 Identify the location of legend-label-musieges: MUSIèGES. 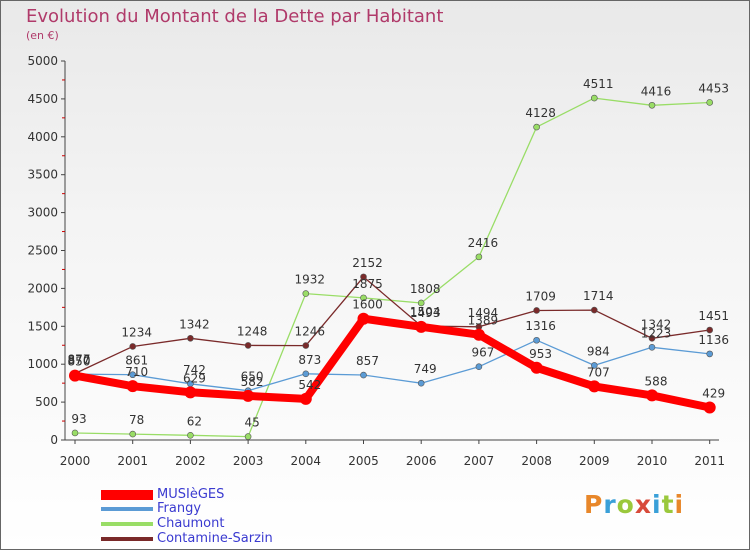
(191, 494).